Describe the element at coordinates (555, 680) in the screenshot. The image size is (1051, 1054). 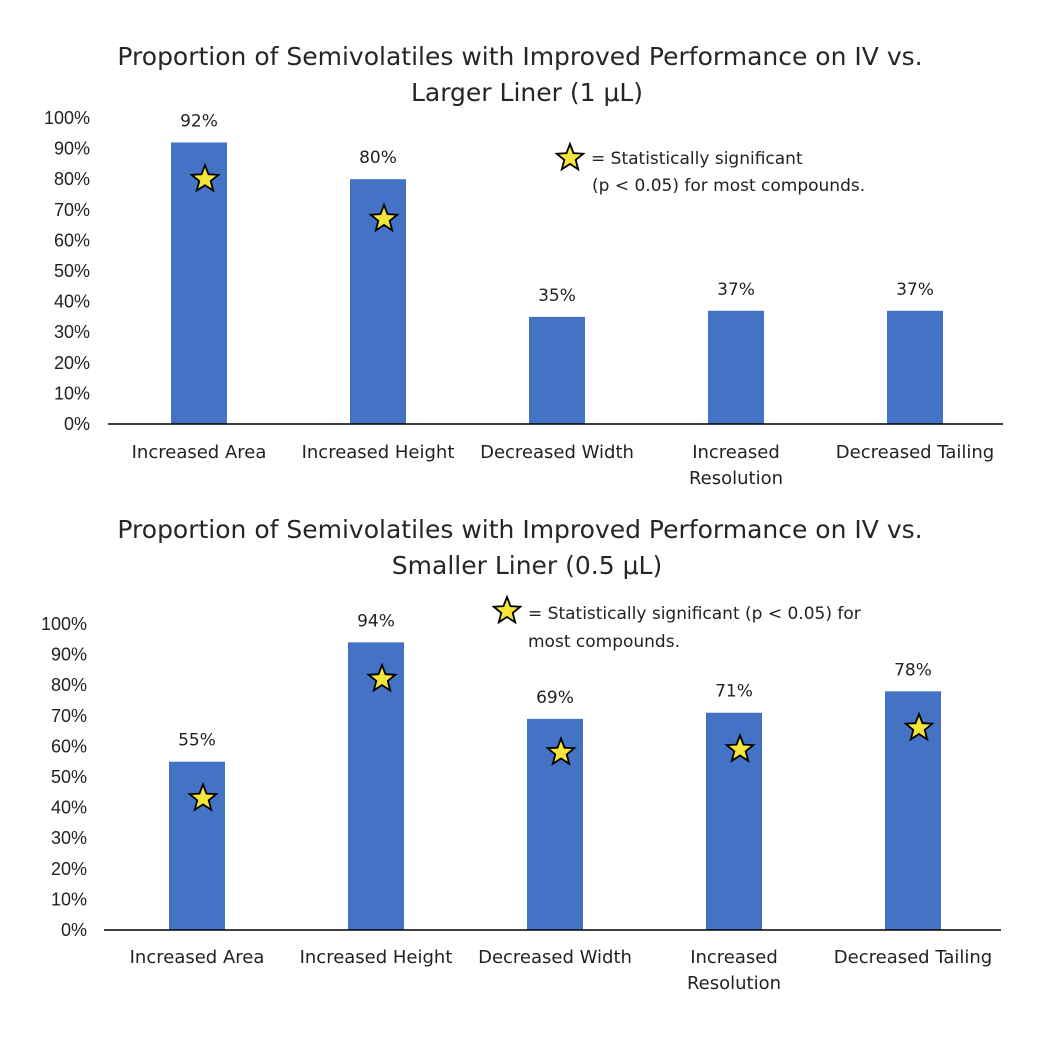
I see `chart-2-data-labels: 55% 94% 69% 71% 78%` at that location.